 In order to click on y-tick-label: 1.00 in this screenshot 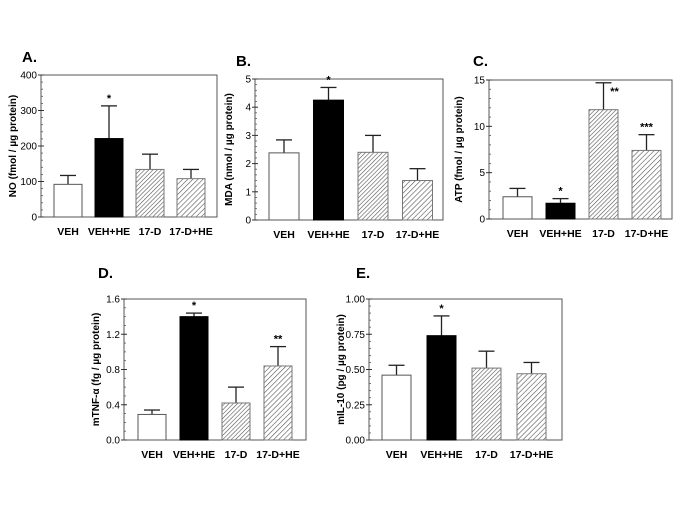, I will do `click(356, 300)`.